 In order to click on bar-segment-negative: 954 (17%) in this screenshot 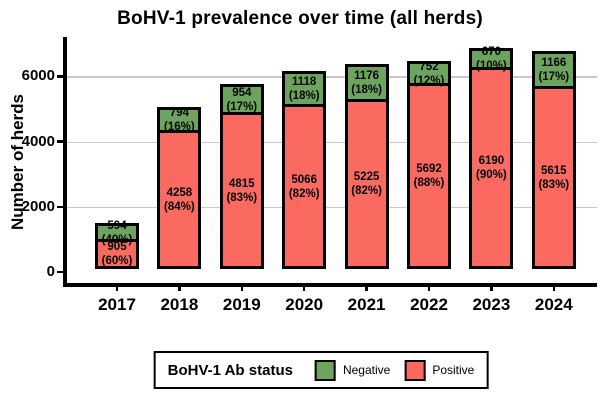, I will do `click(241, 99)`.